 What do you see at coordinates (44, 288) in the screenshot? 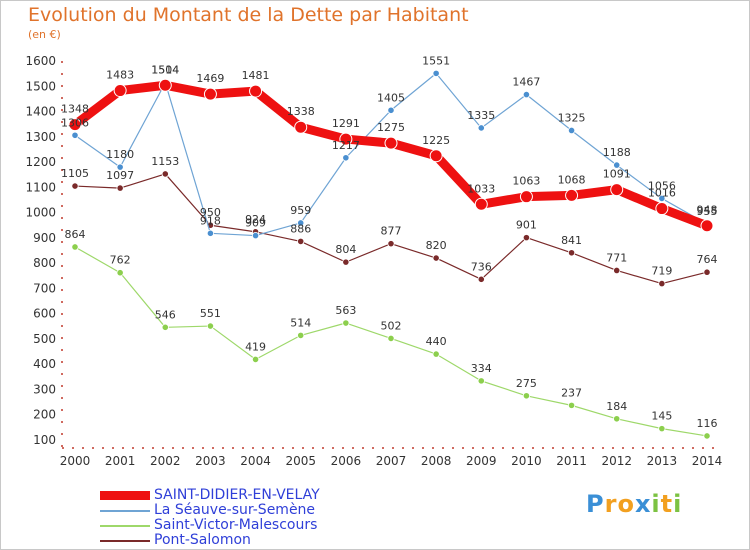
I see `y-tick-label: 700` at bounding box center [44, 288].